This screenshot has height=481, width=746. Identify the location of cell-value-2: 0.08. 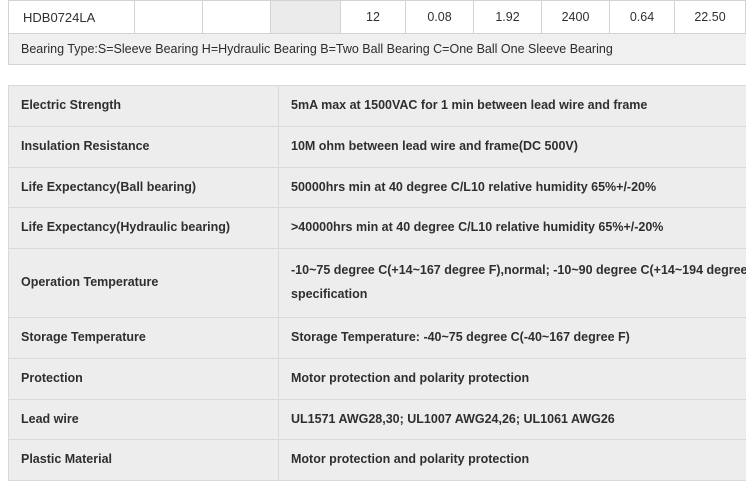
(440, 17).